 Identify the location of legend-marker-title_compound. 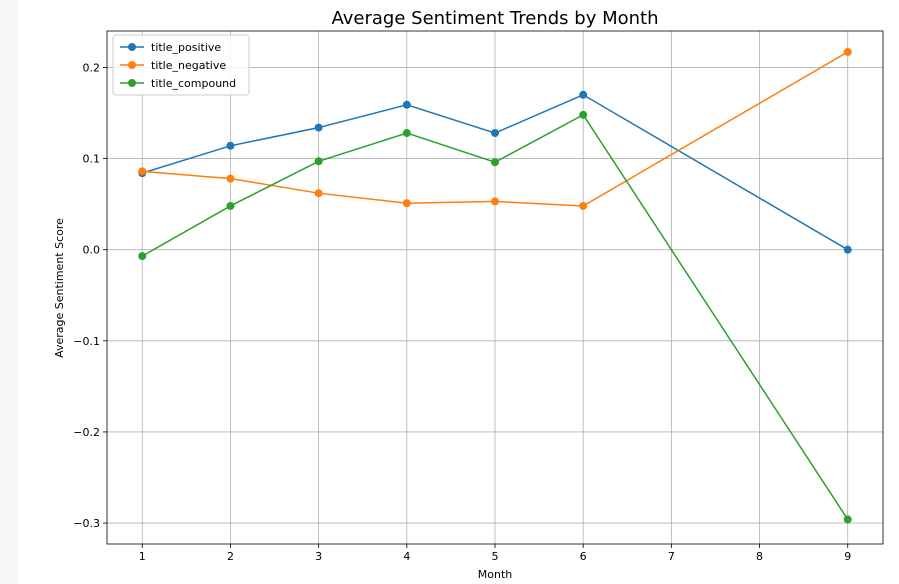
(132, 83).